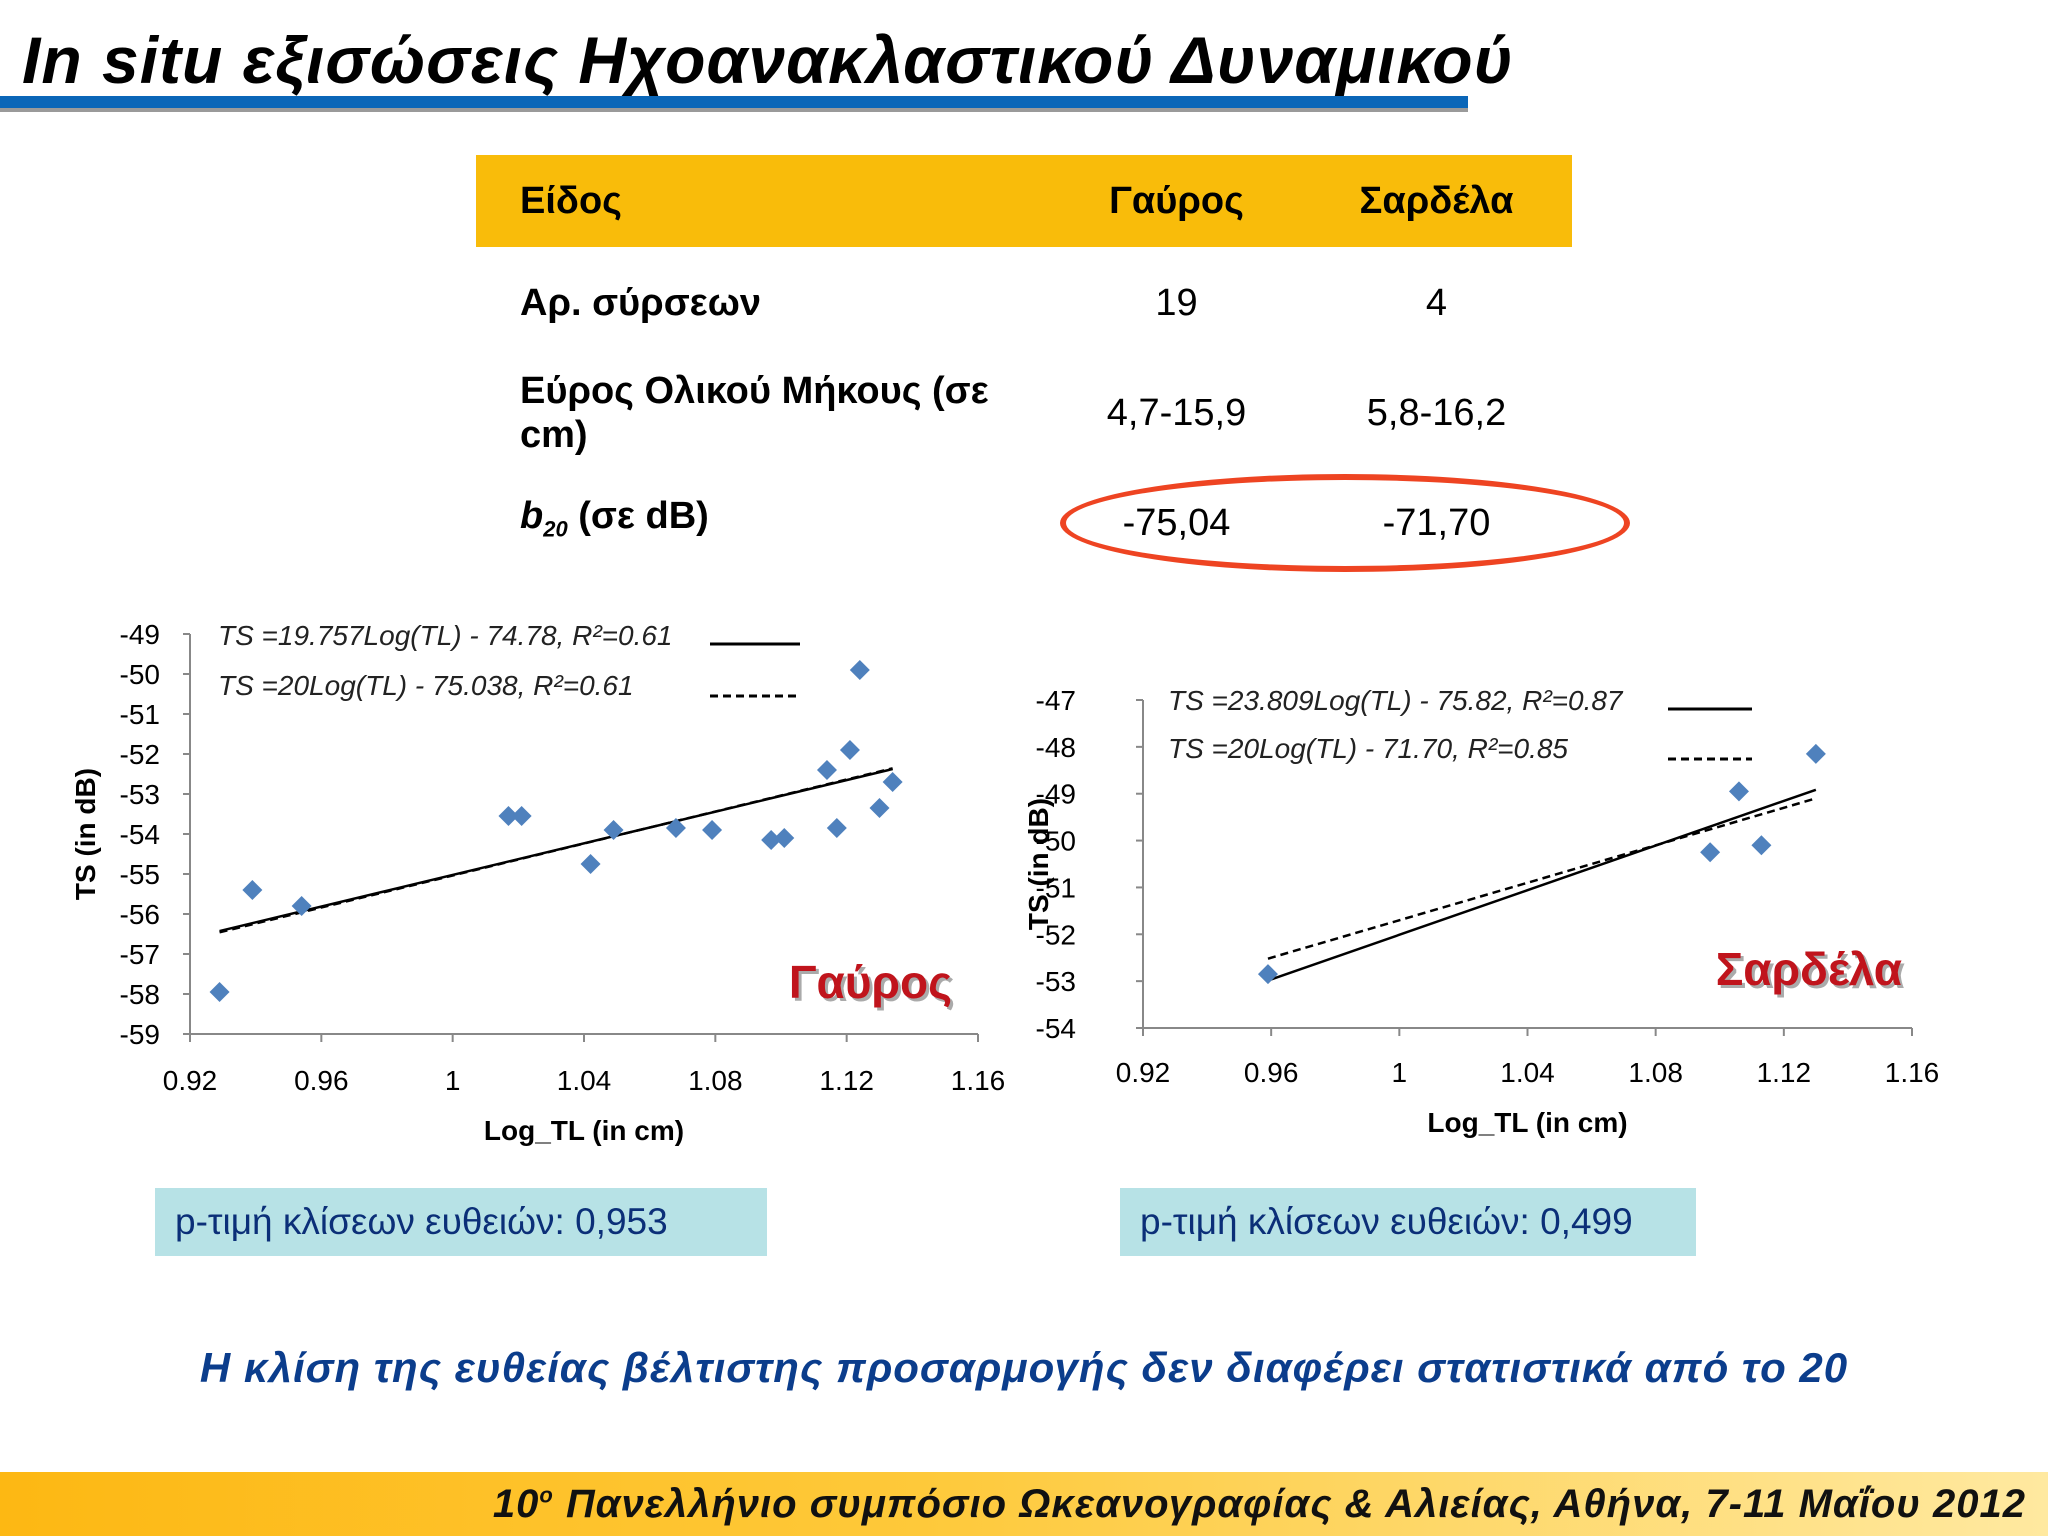  I want to click on b20-unit: (σε dB), so click(638, 516).